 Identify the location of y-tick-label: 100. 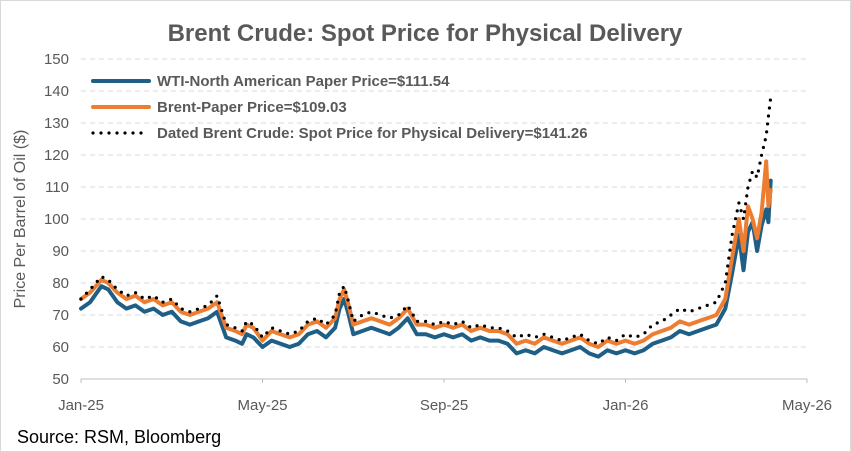
(56, 219).